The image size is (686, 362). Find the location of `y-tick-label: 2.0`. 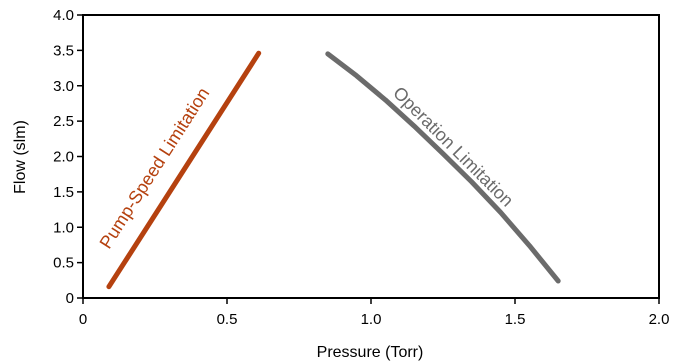

y-tick-label: 2.0 is located at coordinates (63, 157).